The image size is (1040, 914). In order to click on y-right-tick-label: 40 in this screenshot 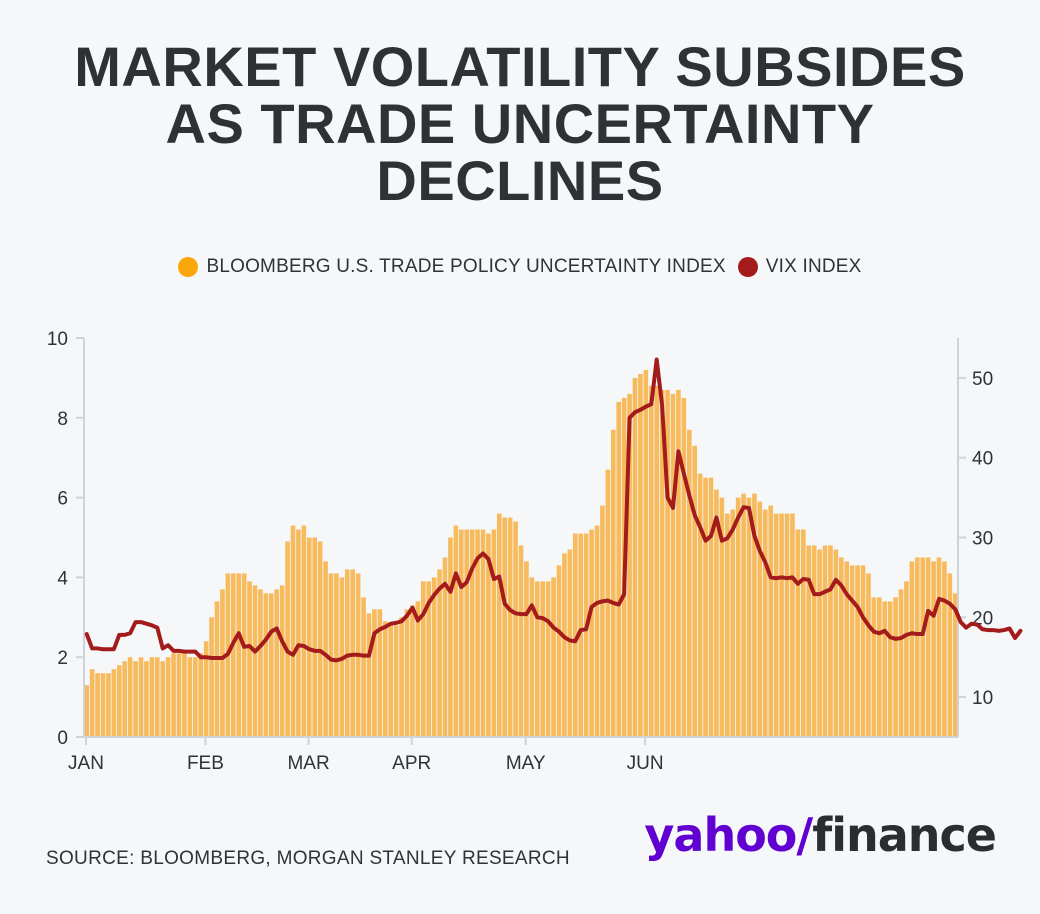, I will do `click(982, 459)`.